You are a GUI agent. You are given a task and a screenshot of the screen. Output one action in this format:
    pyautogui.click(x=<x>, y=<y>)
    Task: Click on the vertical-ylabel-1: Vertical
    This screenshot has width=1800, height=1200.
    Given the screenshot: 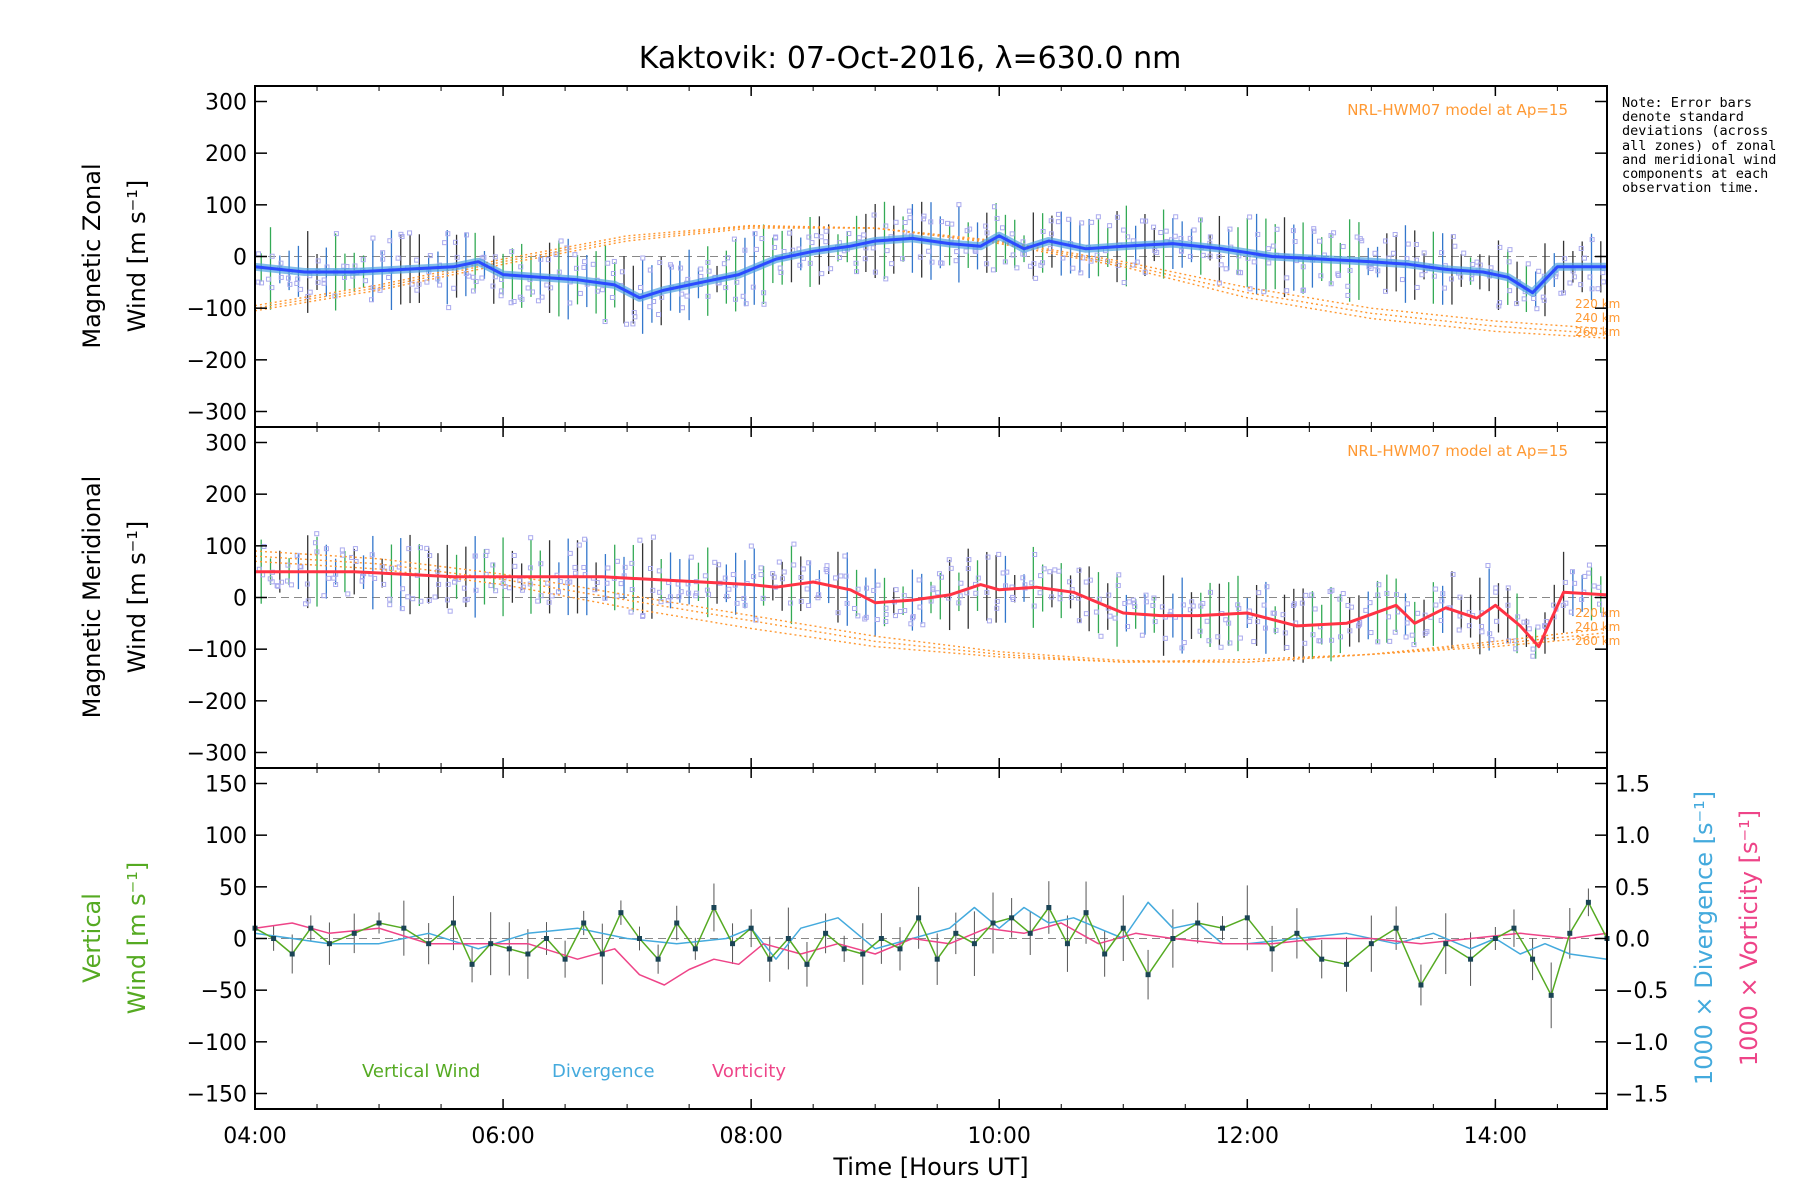 What is the action you would take?
    pyautogui.click(x=92, y=938)
    